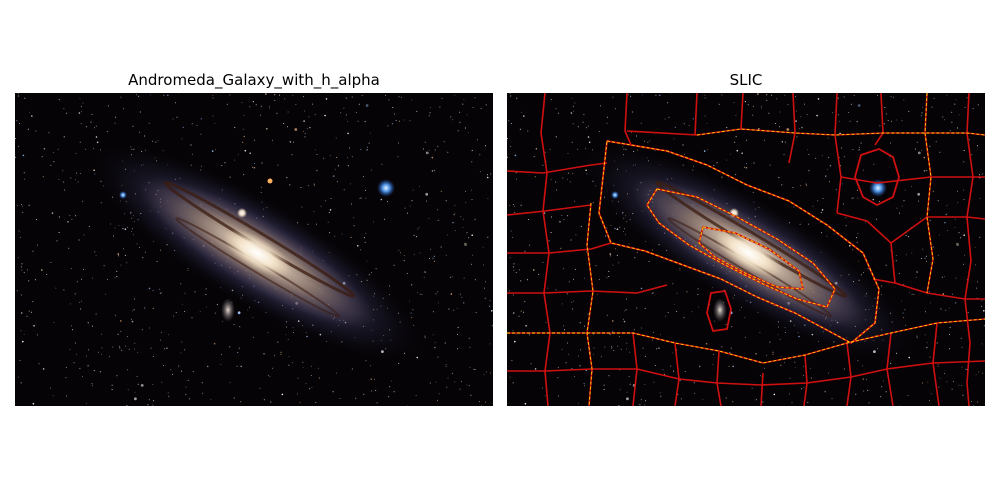 The image size is (1000, 500). I want to click on panel-title-original: Andromeda_Galaxy_with_h_alpha, so click(254, 80).